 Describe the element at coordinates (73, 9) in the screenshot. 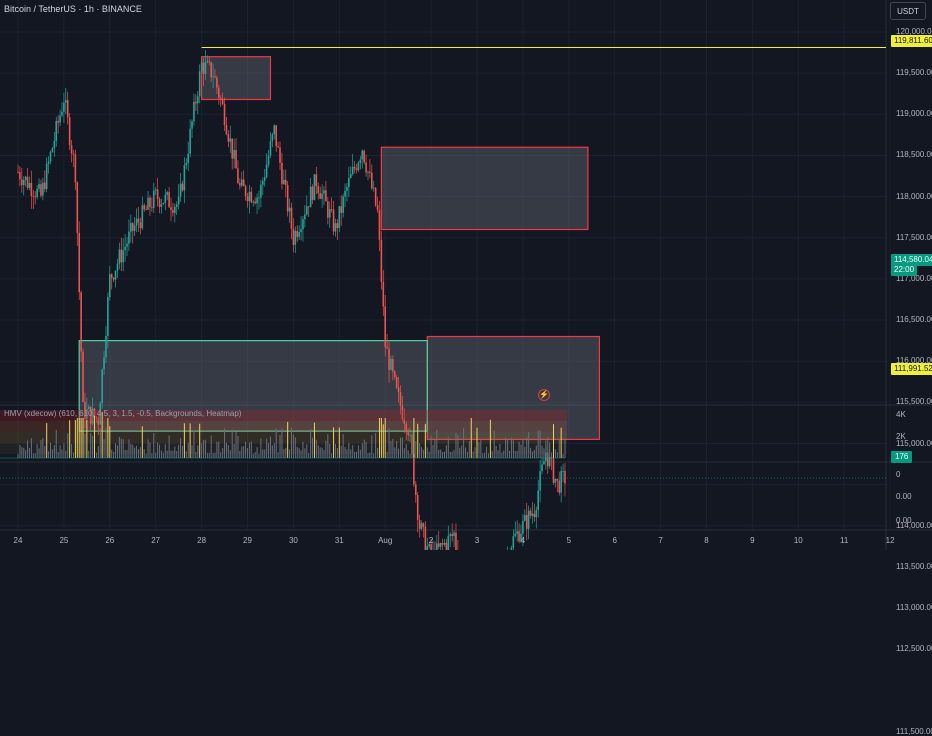

I see `symbol-title: Bitcoin / TetherUS · 1h · BINANCE` at that location.